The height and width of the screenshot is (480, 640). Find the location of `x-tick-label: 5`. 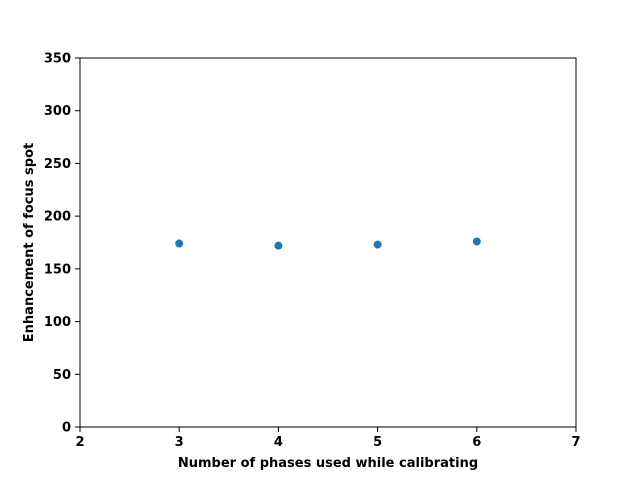

x-tick-label: 5 is located at coordinates (377, 442).